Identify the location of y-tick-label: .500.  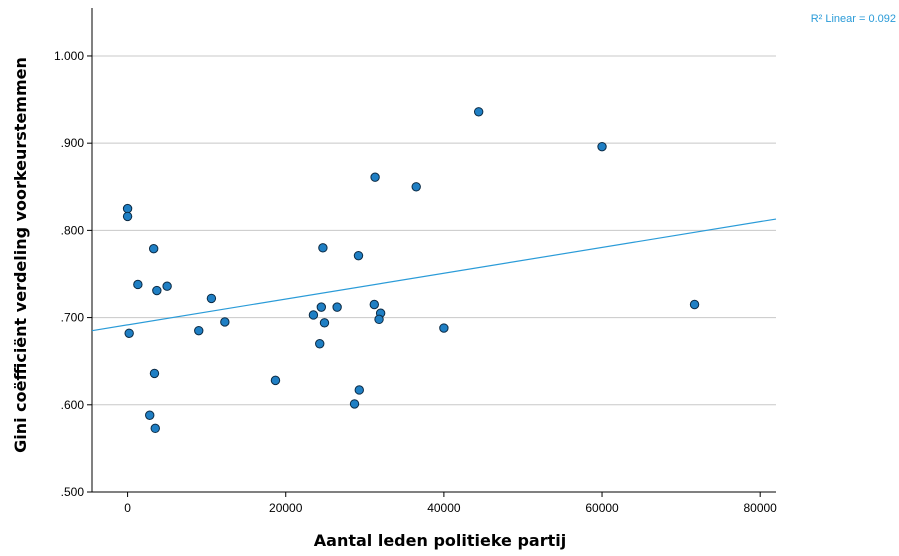
(73, 492).